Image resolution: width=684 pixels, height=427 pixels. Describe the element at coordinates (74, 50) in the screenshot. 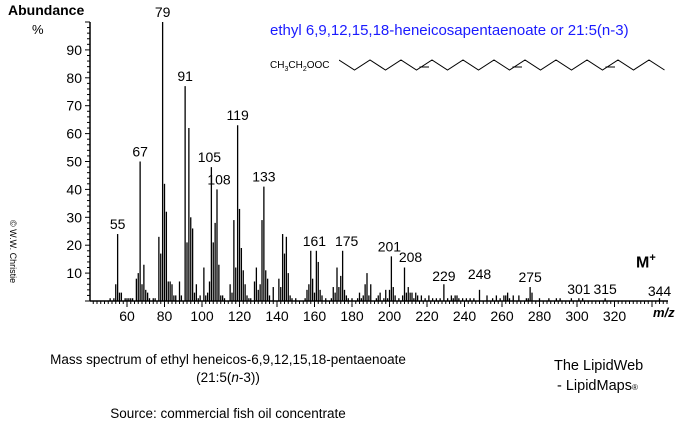

I see `y-tick-label: 90` at that location.